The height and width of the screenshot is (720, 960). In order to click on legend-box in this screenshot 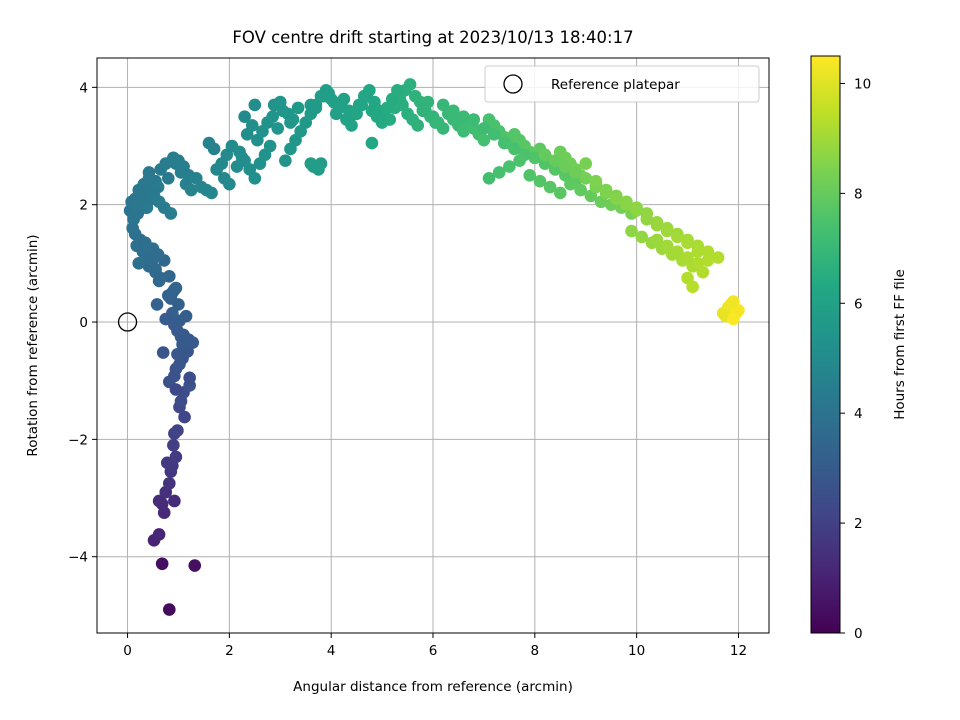, I will do `click(622, 84)`.